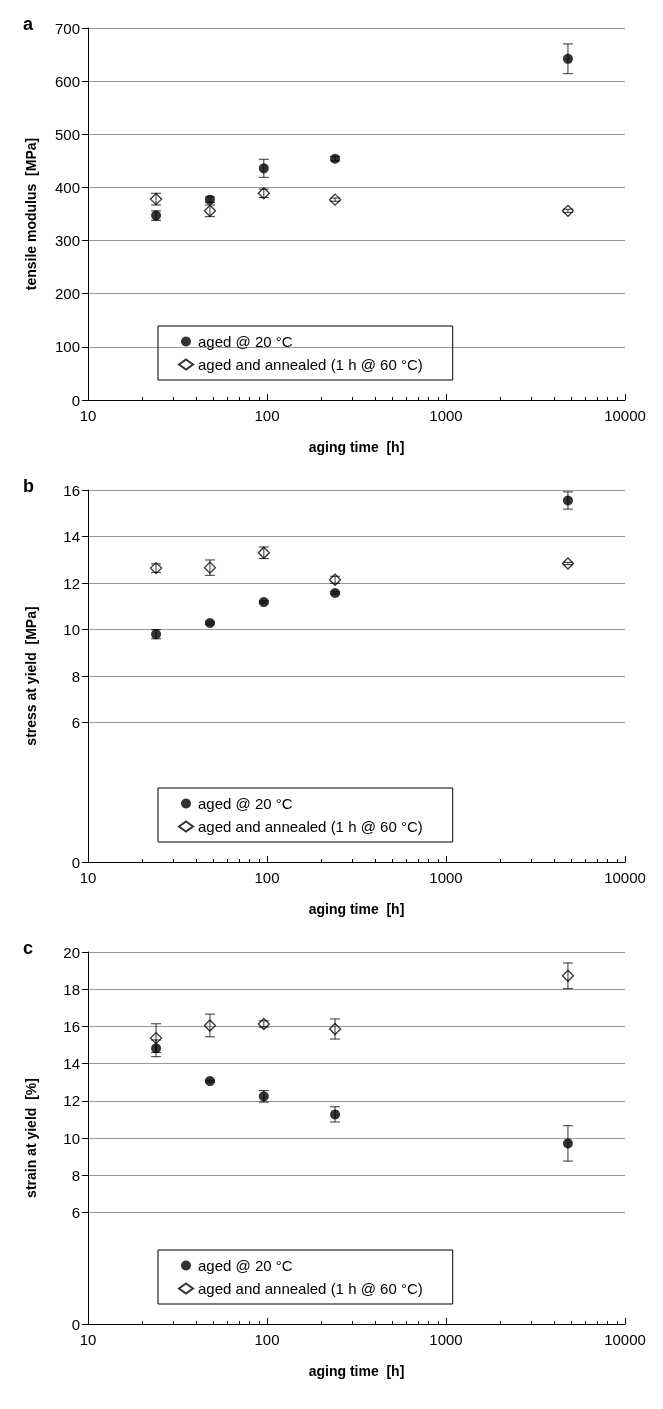  What do you see at coordinates (67, 347) in the screenshot?
I see `y-tick-label: 100` at bounding box center [67, 347].